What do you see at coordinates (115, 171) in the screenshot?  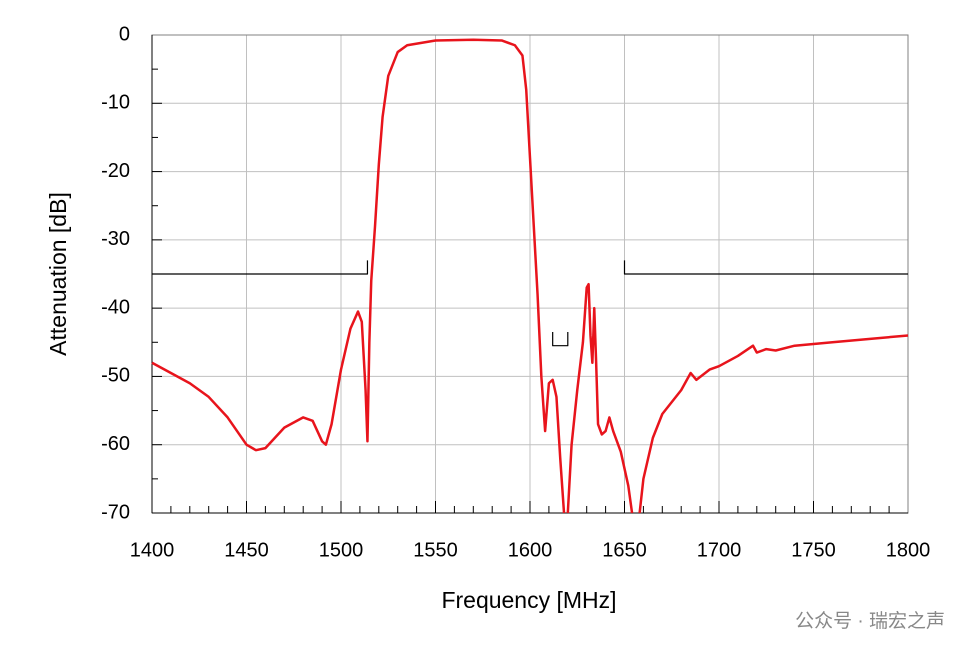 I see `y-tick-label: -20` at bounding box center [115, 171].